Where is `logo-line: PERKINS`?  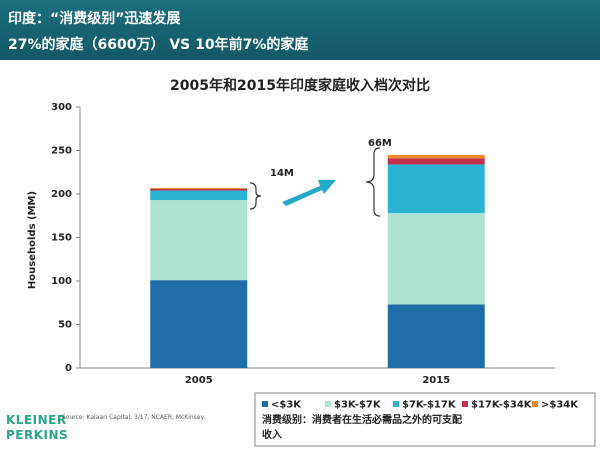
logo-line: PERKINS is located at coordinates (37, 435).